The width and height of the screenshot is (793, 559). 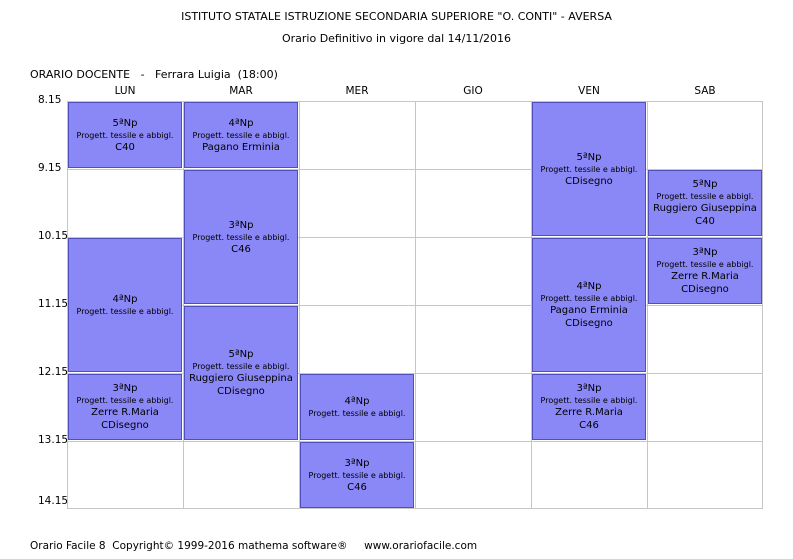 What do you see at coordinates (53, 440) in the screenshot?
I see `time-label: 13.15` at bounding box center [53, 440].